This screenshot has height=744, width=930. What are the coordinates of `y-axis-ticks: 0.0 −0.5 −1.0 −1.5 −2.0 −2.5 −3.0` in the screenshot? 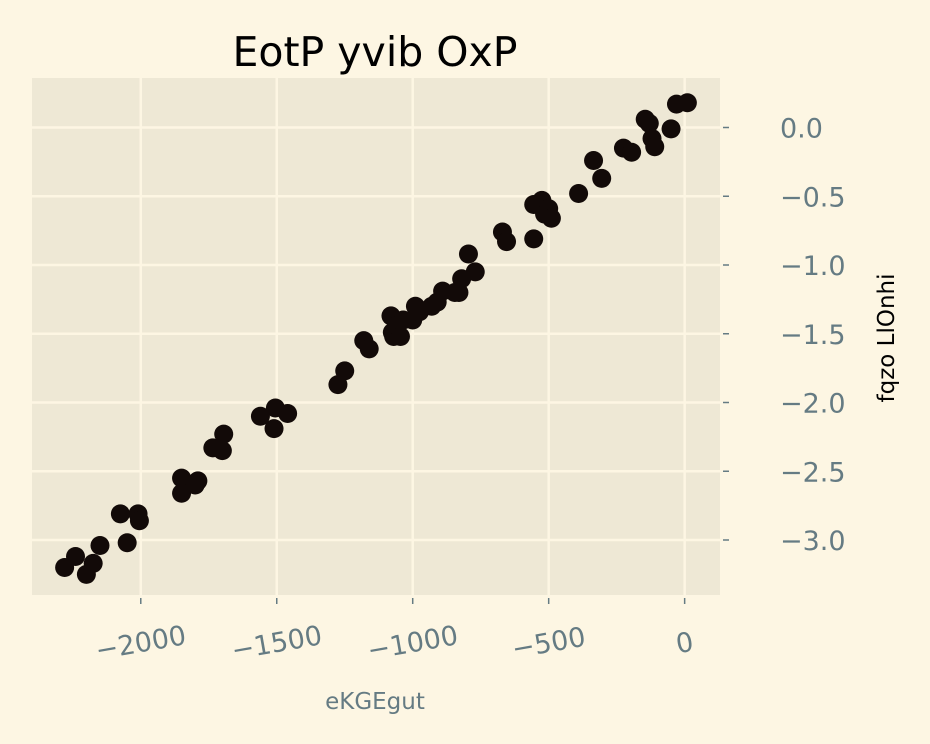 It's located at (784, 335).